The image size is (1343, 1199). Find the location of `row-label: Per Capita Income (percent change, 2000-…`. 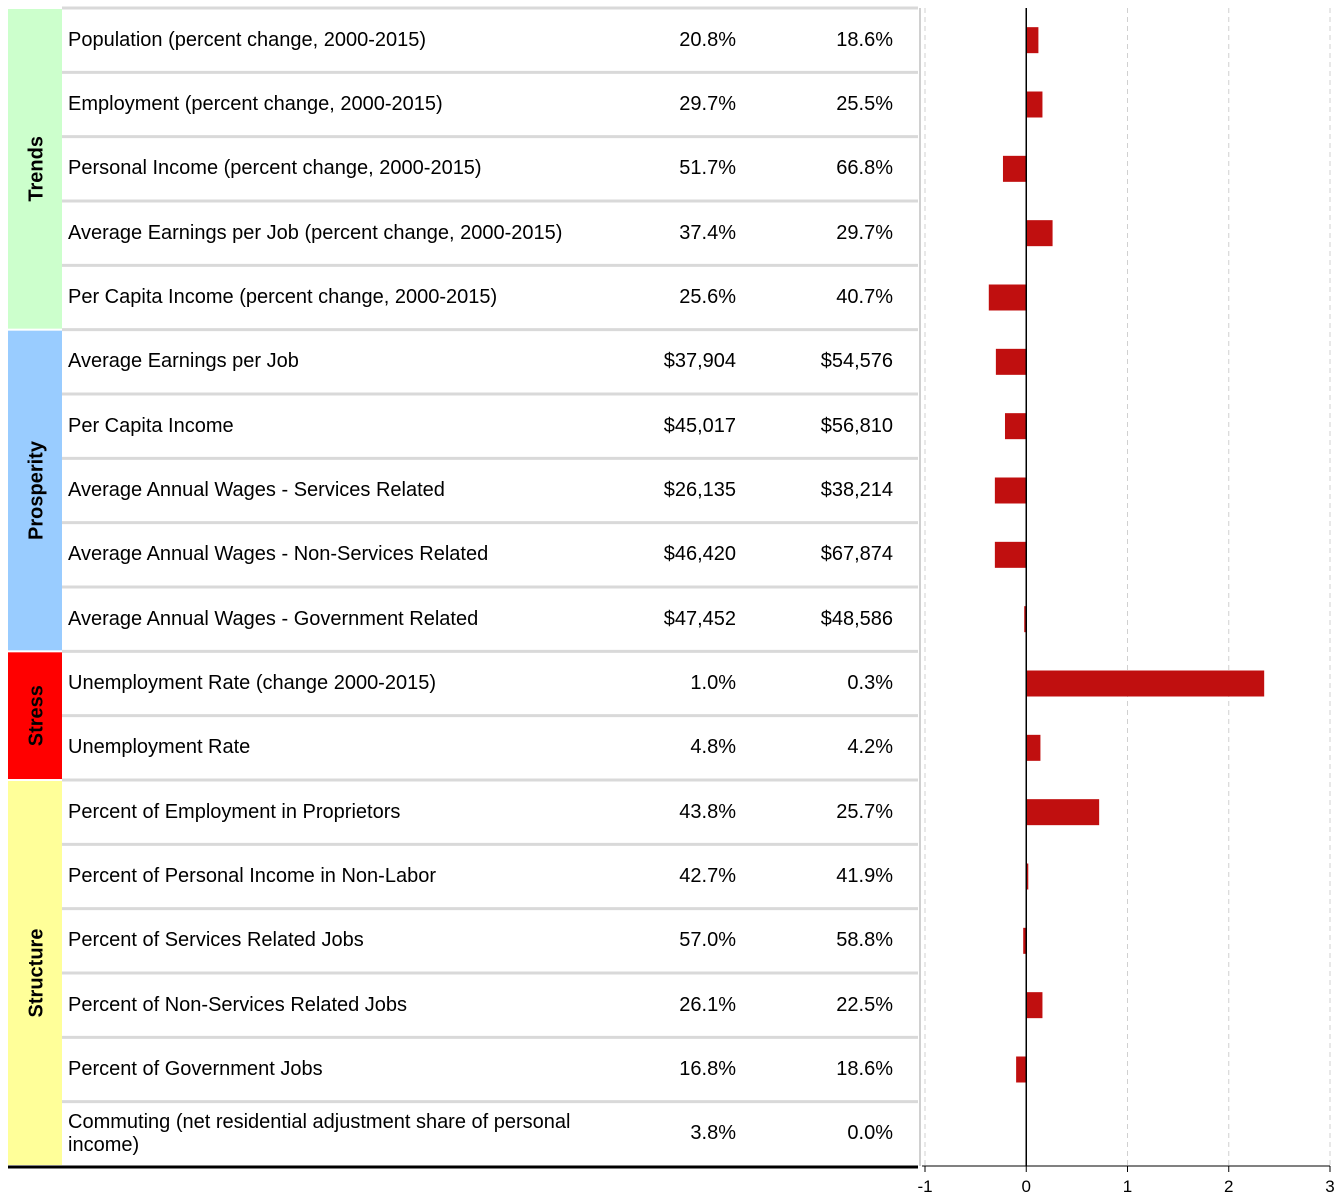

row-label: Per Capita Income (percent change, 2000-… is located at coordinates (283, 296).